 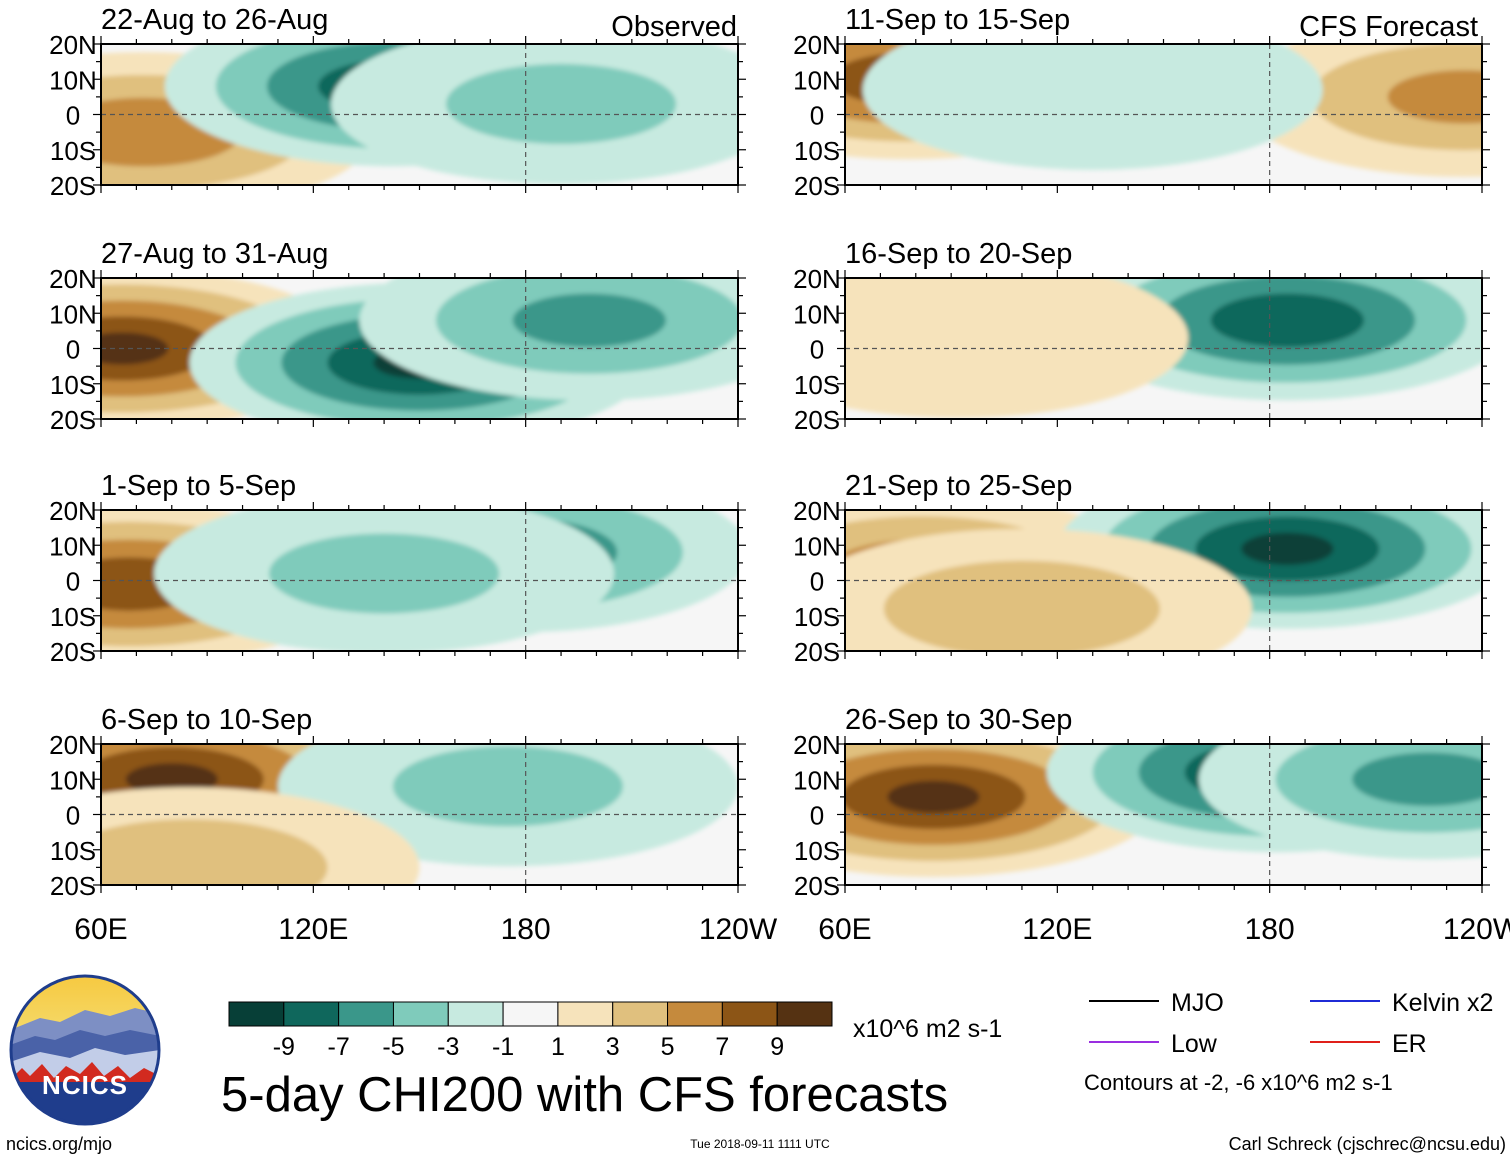 I want to click on panel-period-title: 6-Sep to 10-Sep, so click(x=206, y=720).